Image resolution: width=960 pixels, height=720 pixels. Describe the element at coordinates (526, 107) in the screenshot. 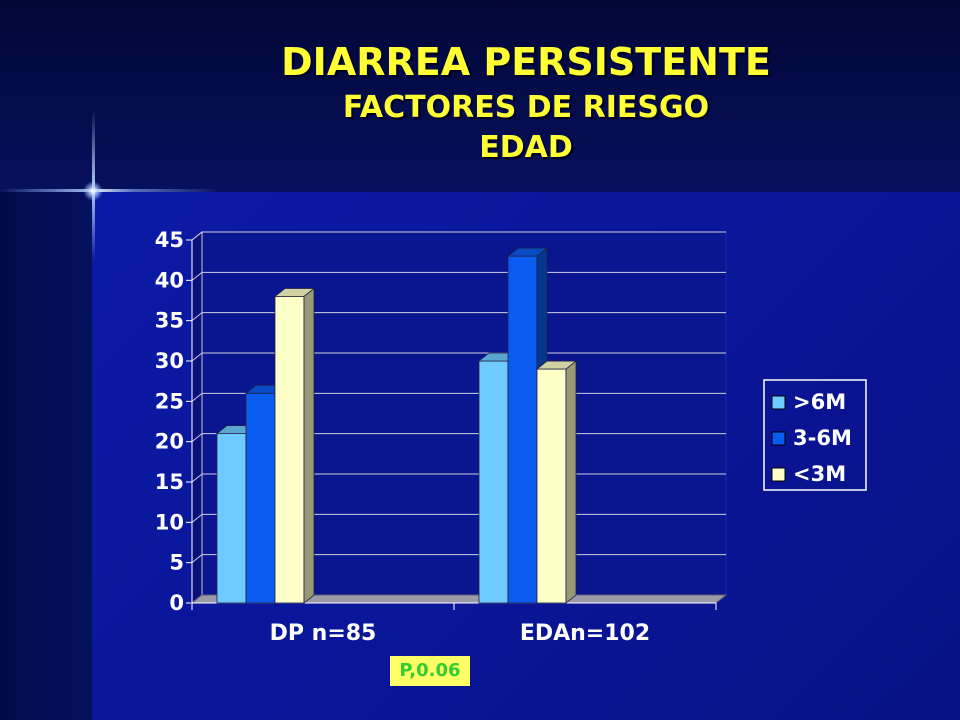

I see `slide-subtitle: FACTORES DE RIESGO` at that location.